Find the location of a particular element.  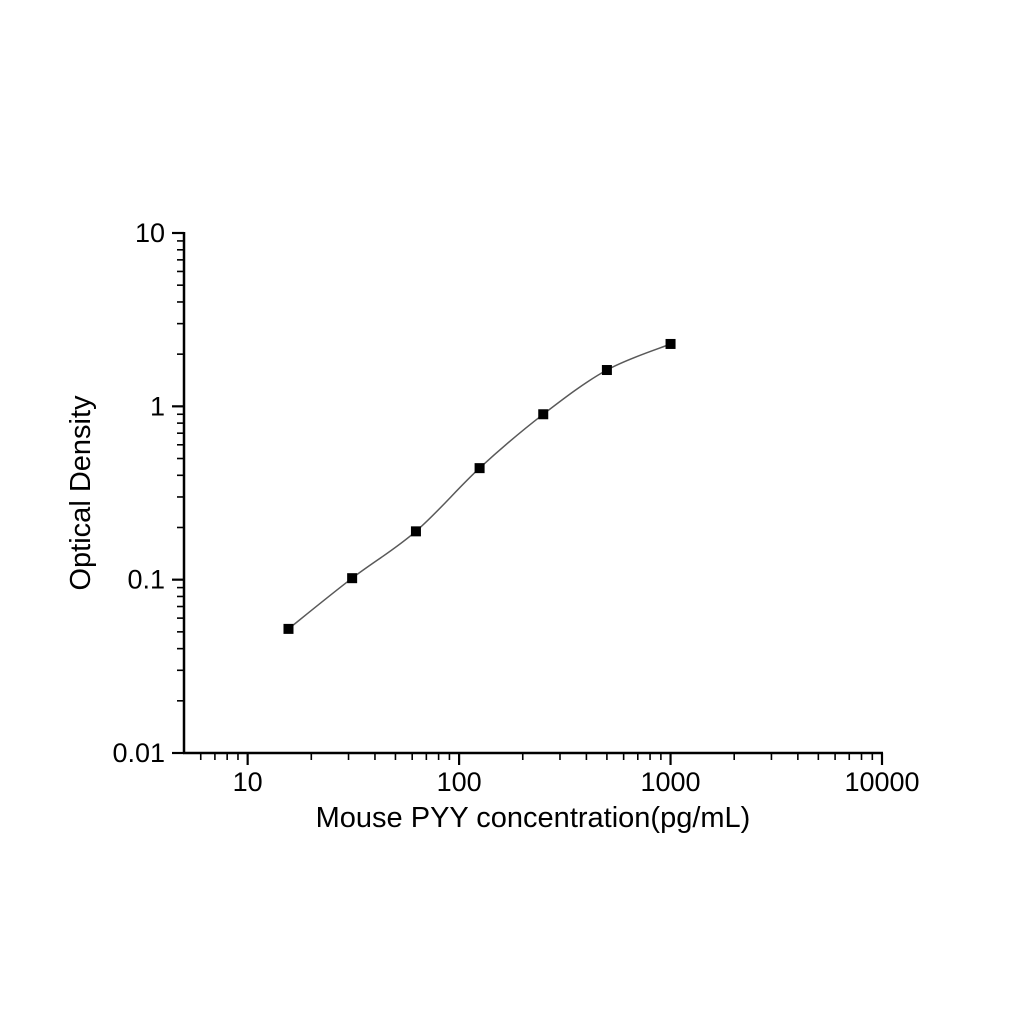

x-axis-tick-label: 100 is located at coordinates (459, 782).